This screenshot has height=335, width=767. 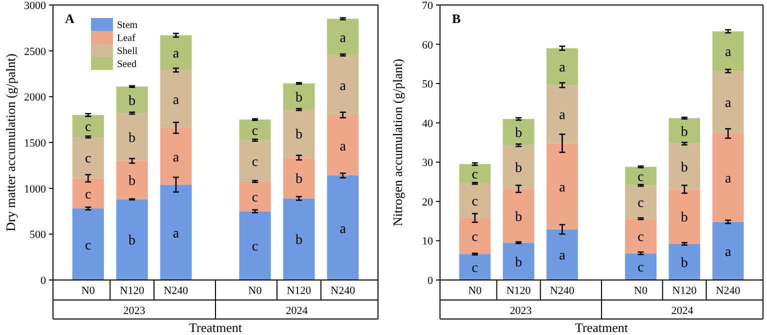 What do you see at coordinates (38, 235) in the screenshot?
I see `y-tick-label: 500` at bounding box center [38, 235].